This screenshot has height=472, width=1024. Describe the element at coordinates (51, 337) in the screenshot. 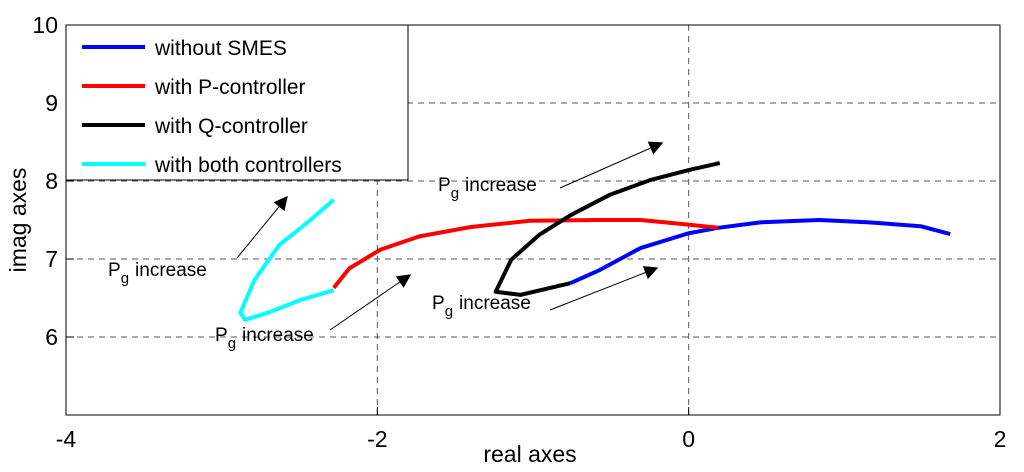

I see `y-tick-label: 6` at that location.